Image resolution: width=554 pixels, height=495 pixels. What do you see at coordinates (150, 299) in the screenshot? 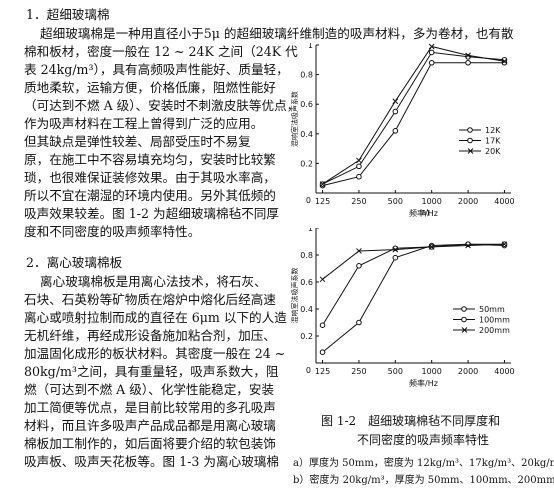
I see `section2-line: 石块、石英粉等矿物质在熔炉中熔化后经高速` at bounding box center [150, 299].